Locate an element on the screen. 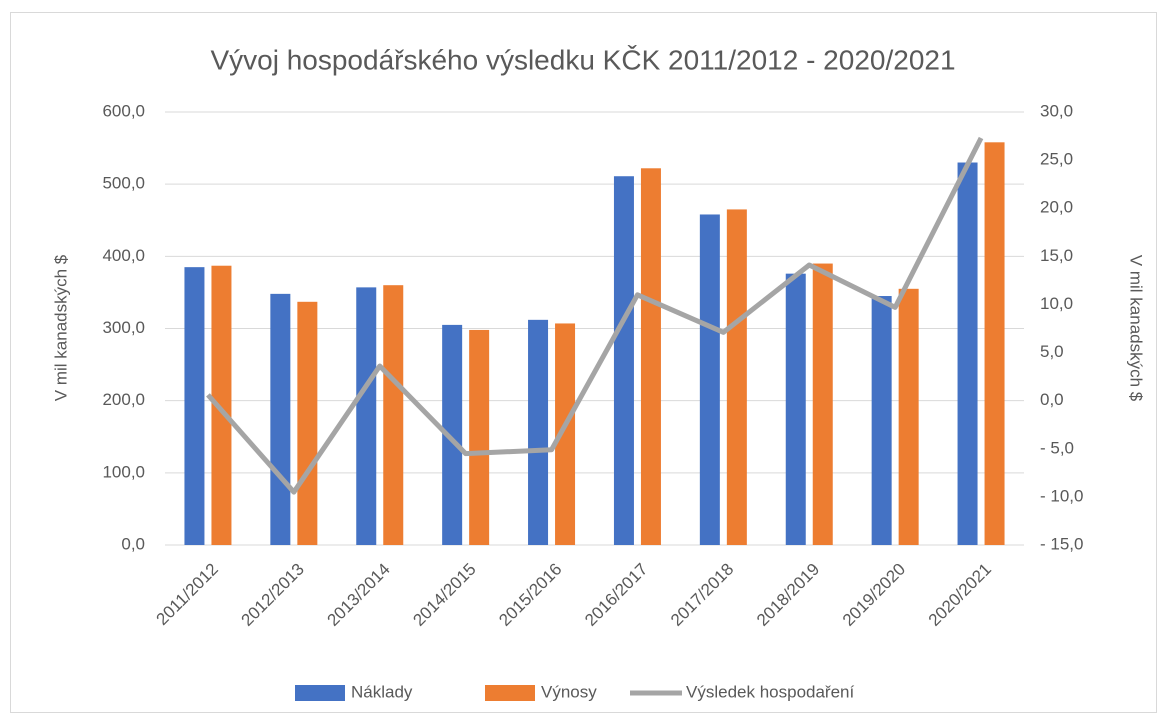 The height and width of the screenshot is (724, 1167). y2-tick-label: 5,0 is located at coordinates (1052, 351).